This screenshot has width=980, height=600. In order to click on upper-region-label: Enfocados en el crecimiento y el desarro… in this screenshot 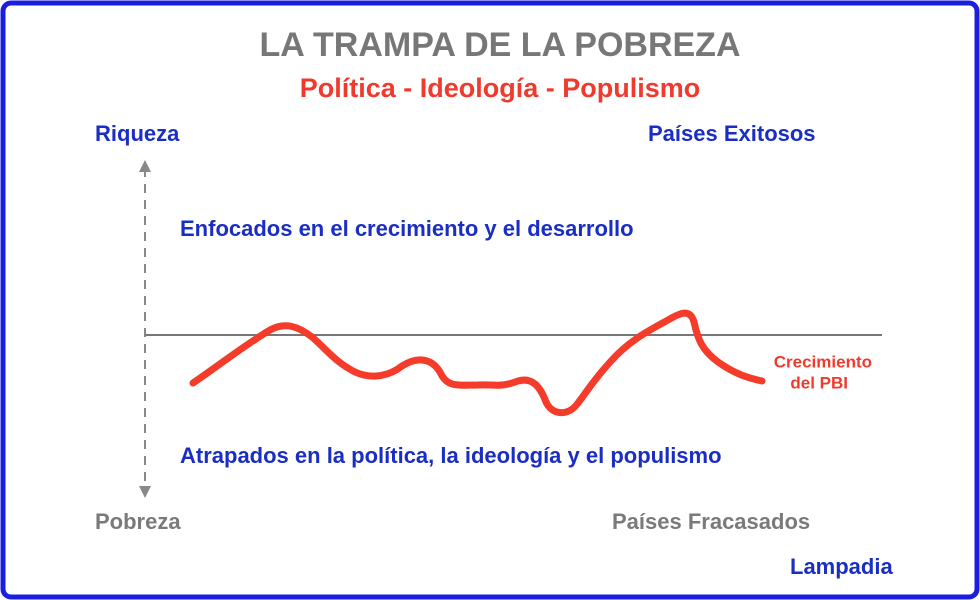, I will do `click(407, 228)`.